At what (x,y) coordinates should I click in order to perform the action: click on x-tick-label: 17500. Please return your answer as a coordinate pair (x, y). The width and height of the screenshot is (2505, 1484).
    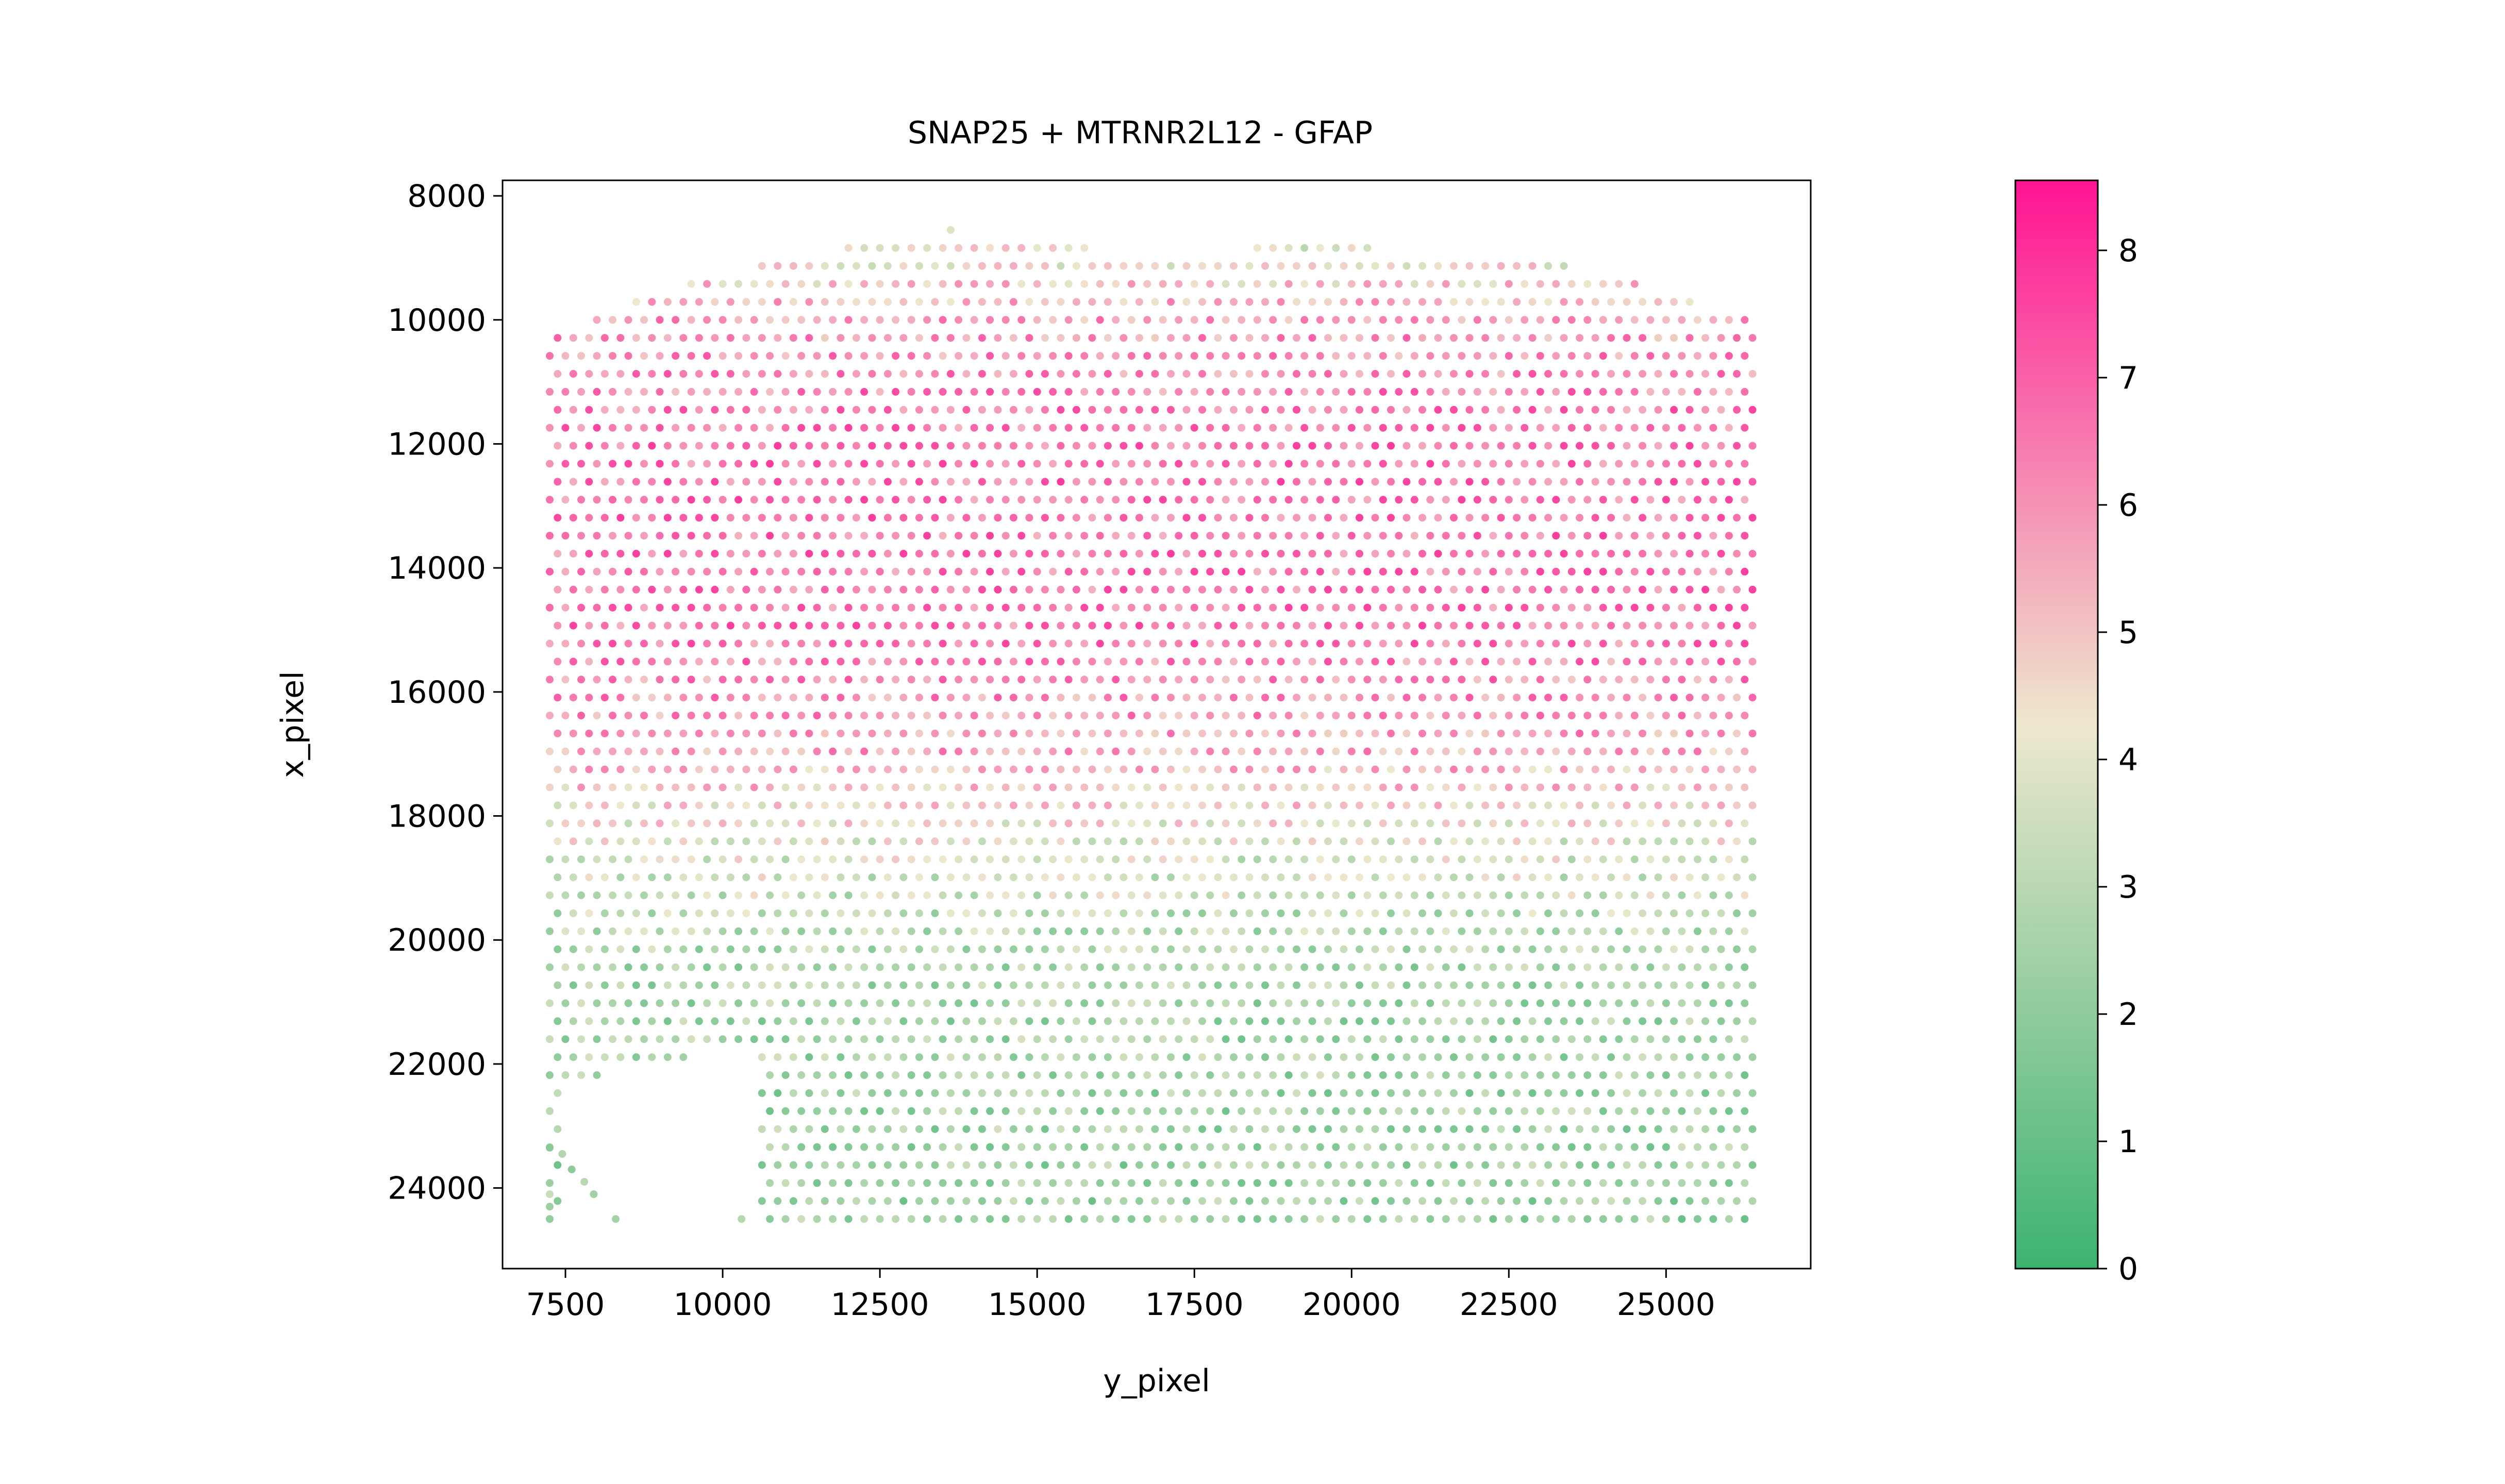
    Looking at the image, I should click on (1194, 1305).